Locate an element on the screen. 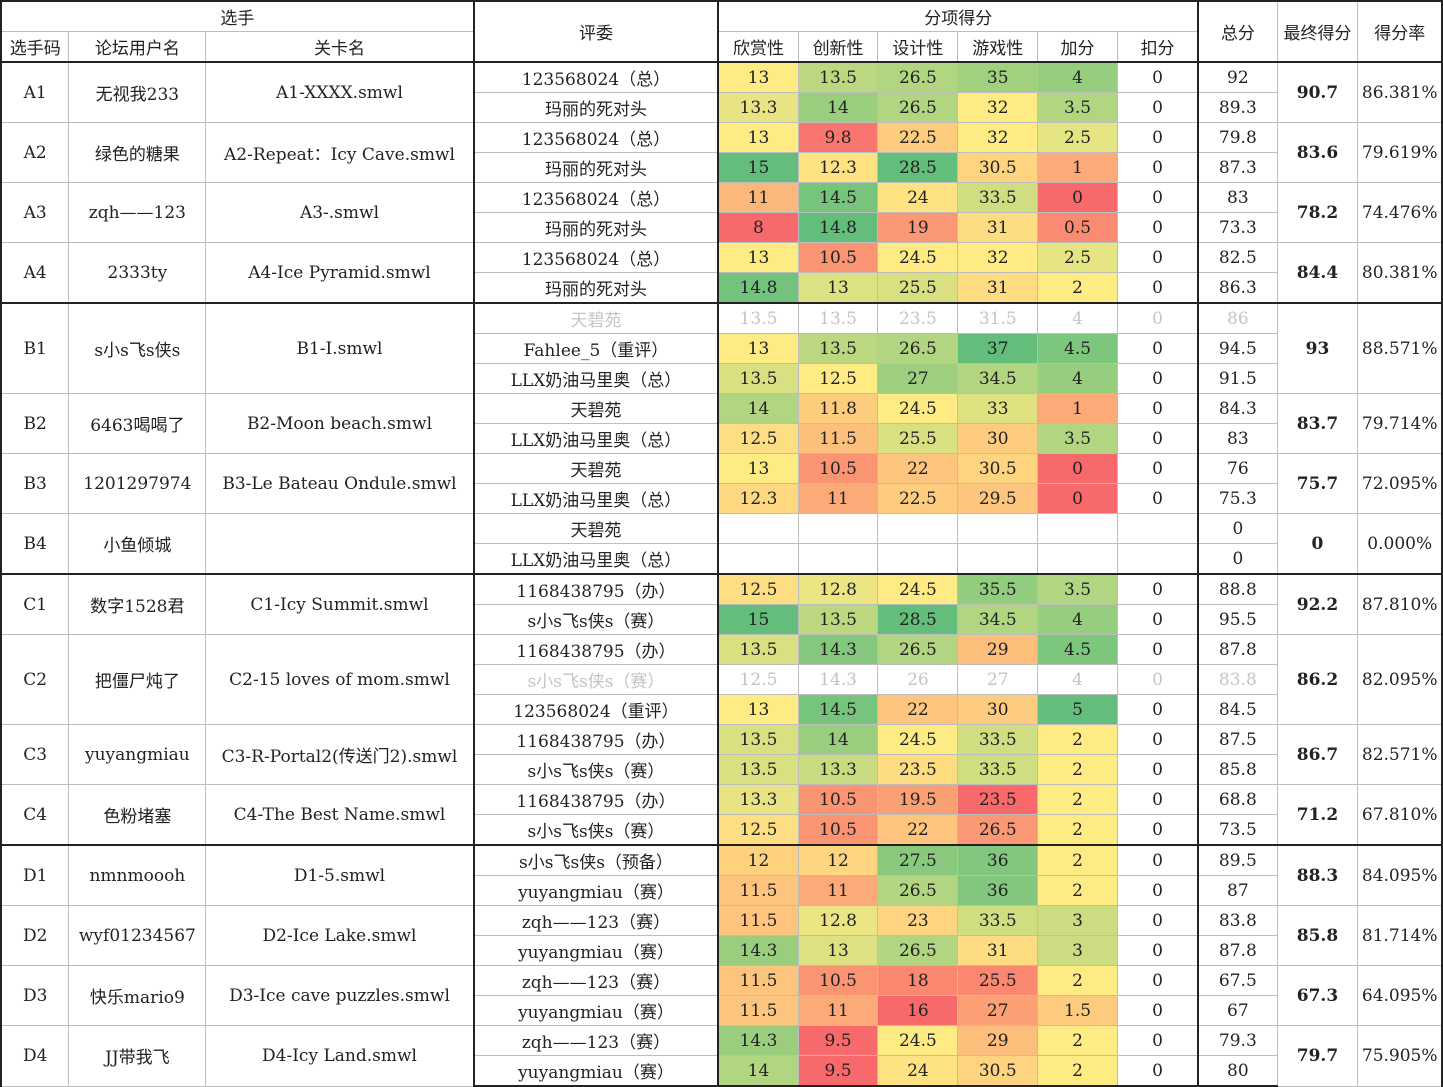 The width and height of the screenshot is (1443, 1087). level-name: B3-Le Bateau Ondule.smwl is located at coordinates (340, 483).